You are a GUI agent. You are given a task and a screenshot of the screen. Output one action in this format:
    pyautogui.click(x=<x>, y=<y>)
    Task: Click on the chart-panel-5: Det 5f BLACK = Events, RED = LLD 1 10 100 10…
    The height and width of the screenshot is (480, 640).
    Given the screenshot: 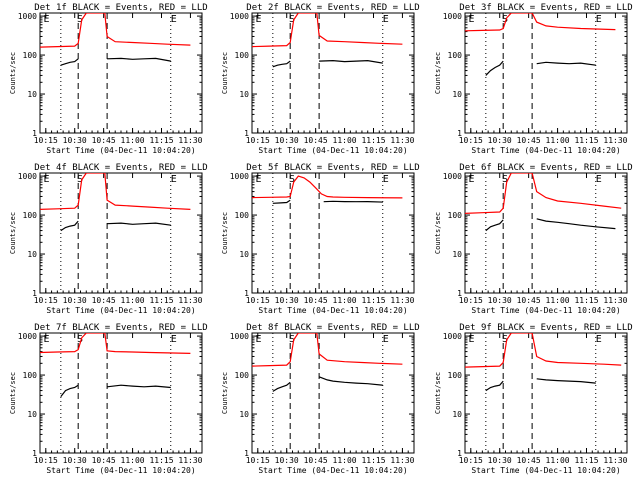 What is the action you would take?
    pyautogui.click(x=320, y=239)
    